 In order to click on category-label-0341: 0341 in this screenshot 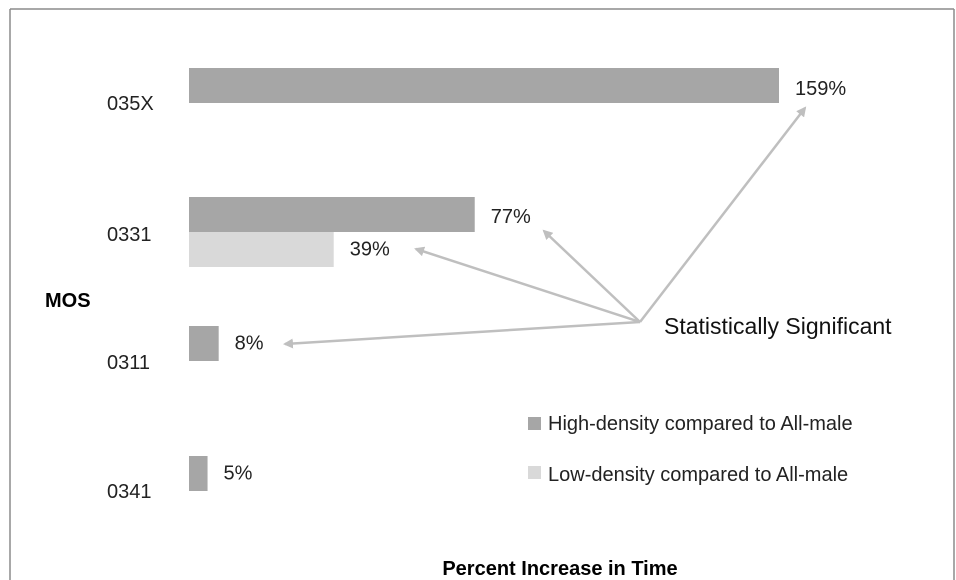, I will do `click(129, 492)`.